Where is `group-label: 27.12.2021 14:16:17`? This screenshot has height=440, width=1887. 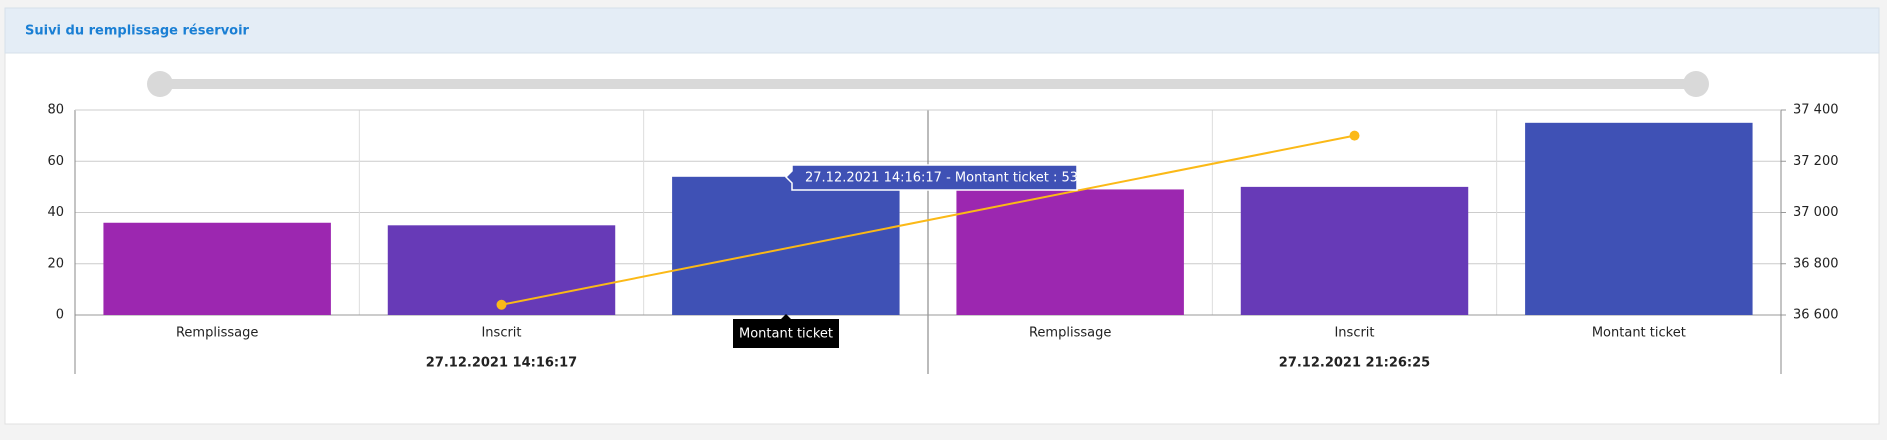
group-label: 27.12.2021 14:16:17 is located at coordinates (501, 363).